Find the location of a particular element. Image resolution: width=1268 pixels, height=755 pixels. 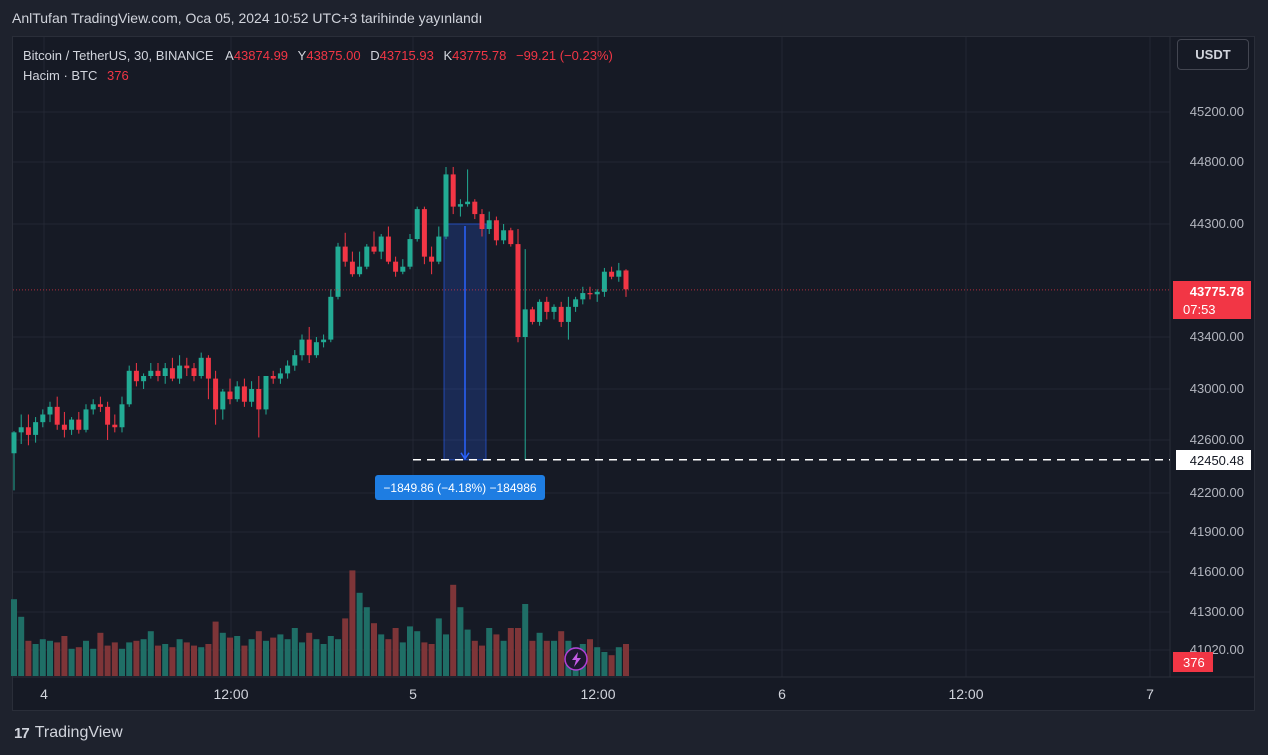

price-tick-label: 42600.00 is located at coordinates (1217, 439).